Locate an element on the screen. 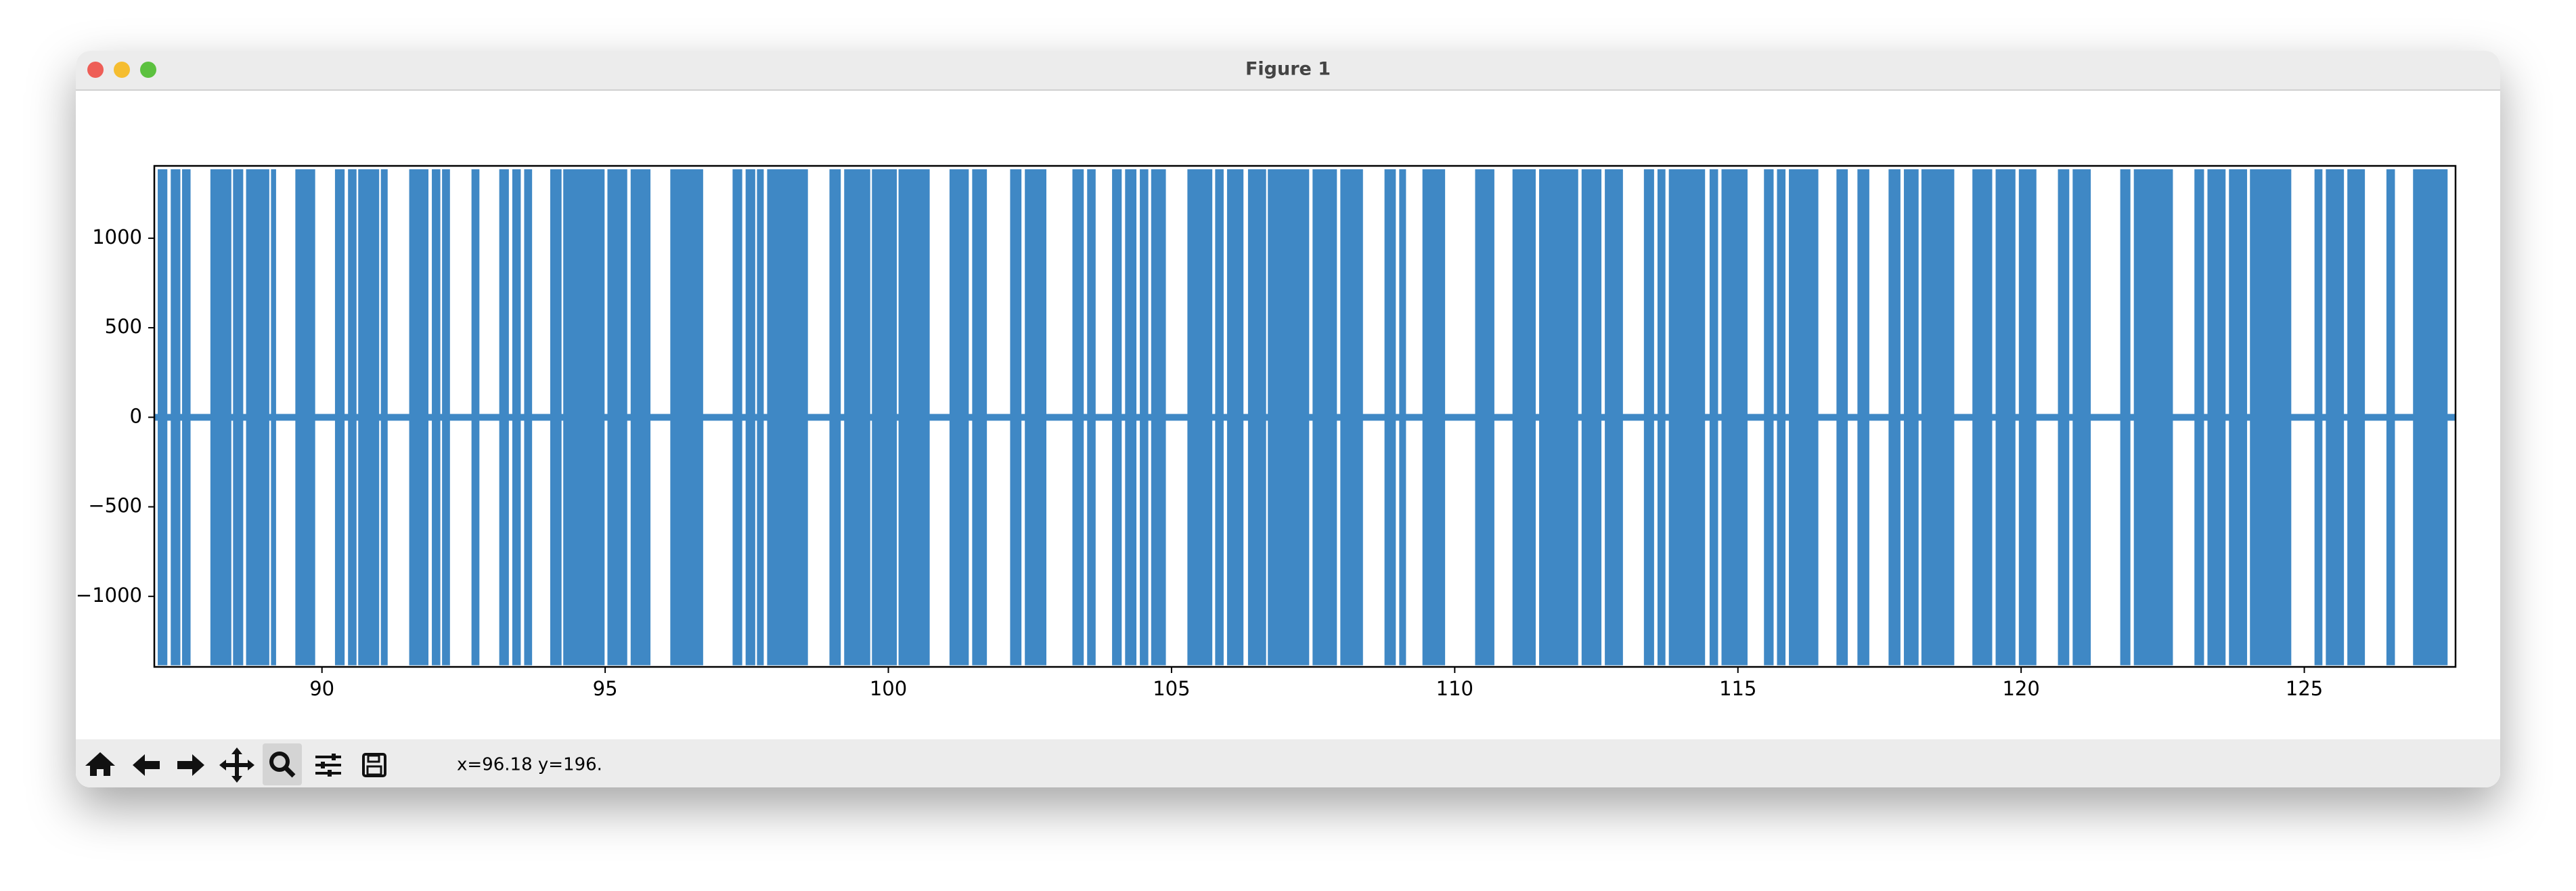 The image size is (2576, 891). status-text: x=96.18 y=196. is located at coordinates (529, 765).